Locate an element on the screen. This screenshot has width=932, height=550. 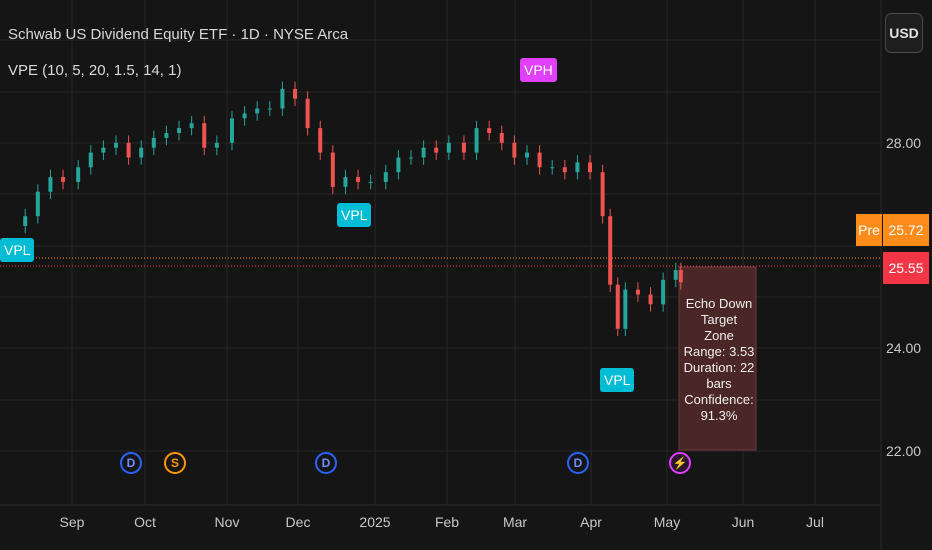
time-label-nov: Nov is located at coordinates (227, 522).